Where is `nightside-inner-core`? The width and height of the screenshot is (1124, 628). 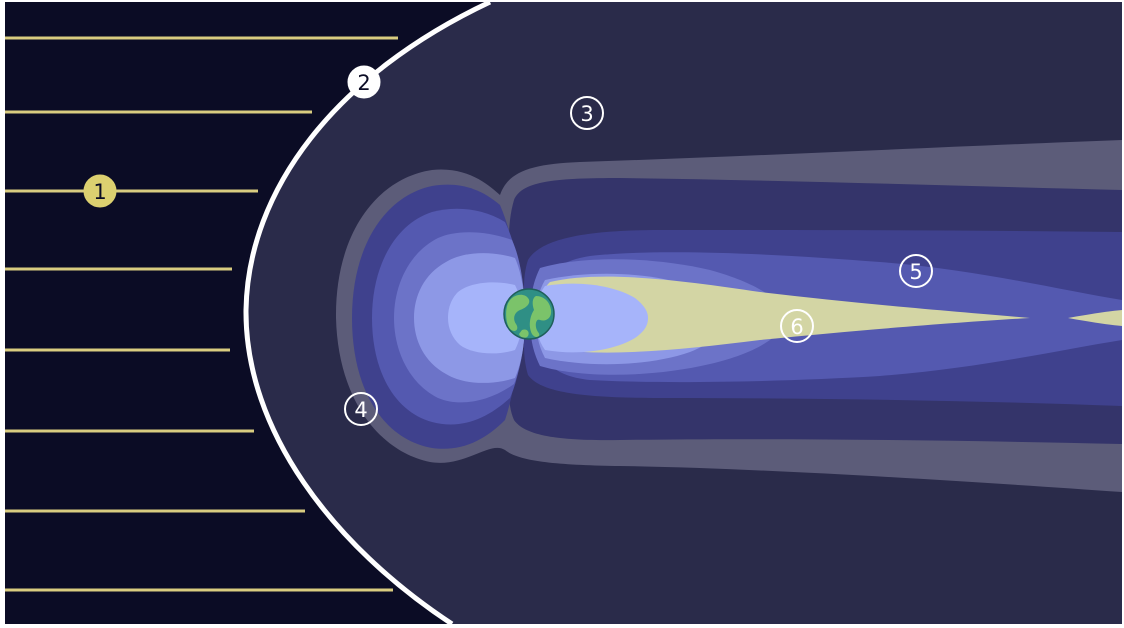 nightside-inner-core is located at coordinates (592, 318).